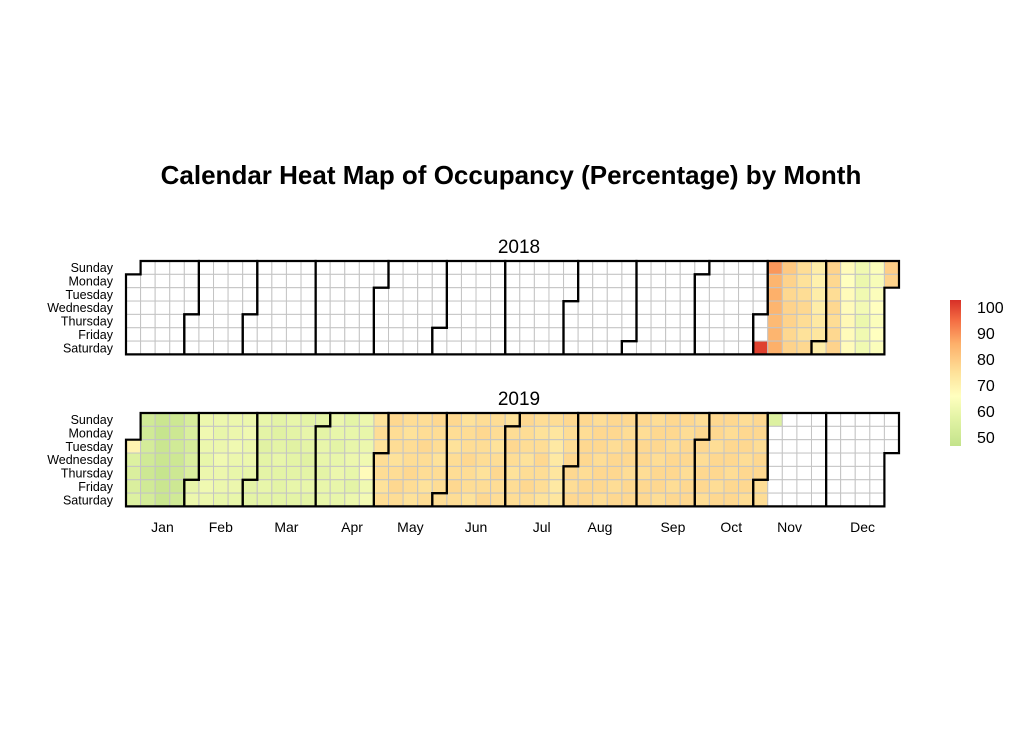 This screenshot has height=736, width=1023. I want to click on color-legend: 100 90 80 70 60 50, so click(977, 373).